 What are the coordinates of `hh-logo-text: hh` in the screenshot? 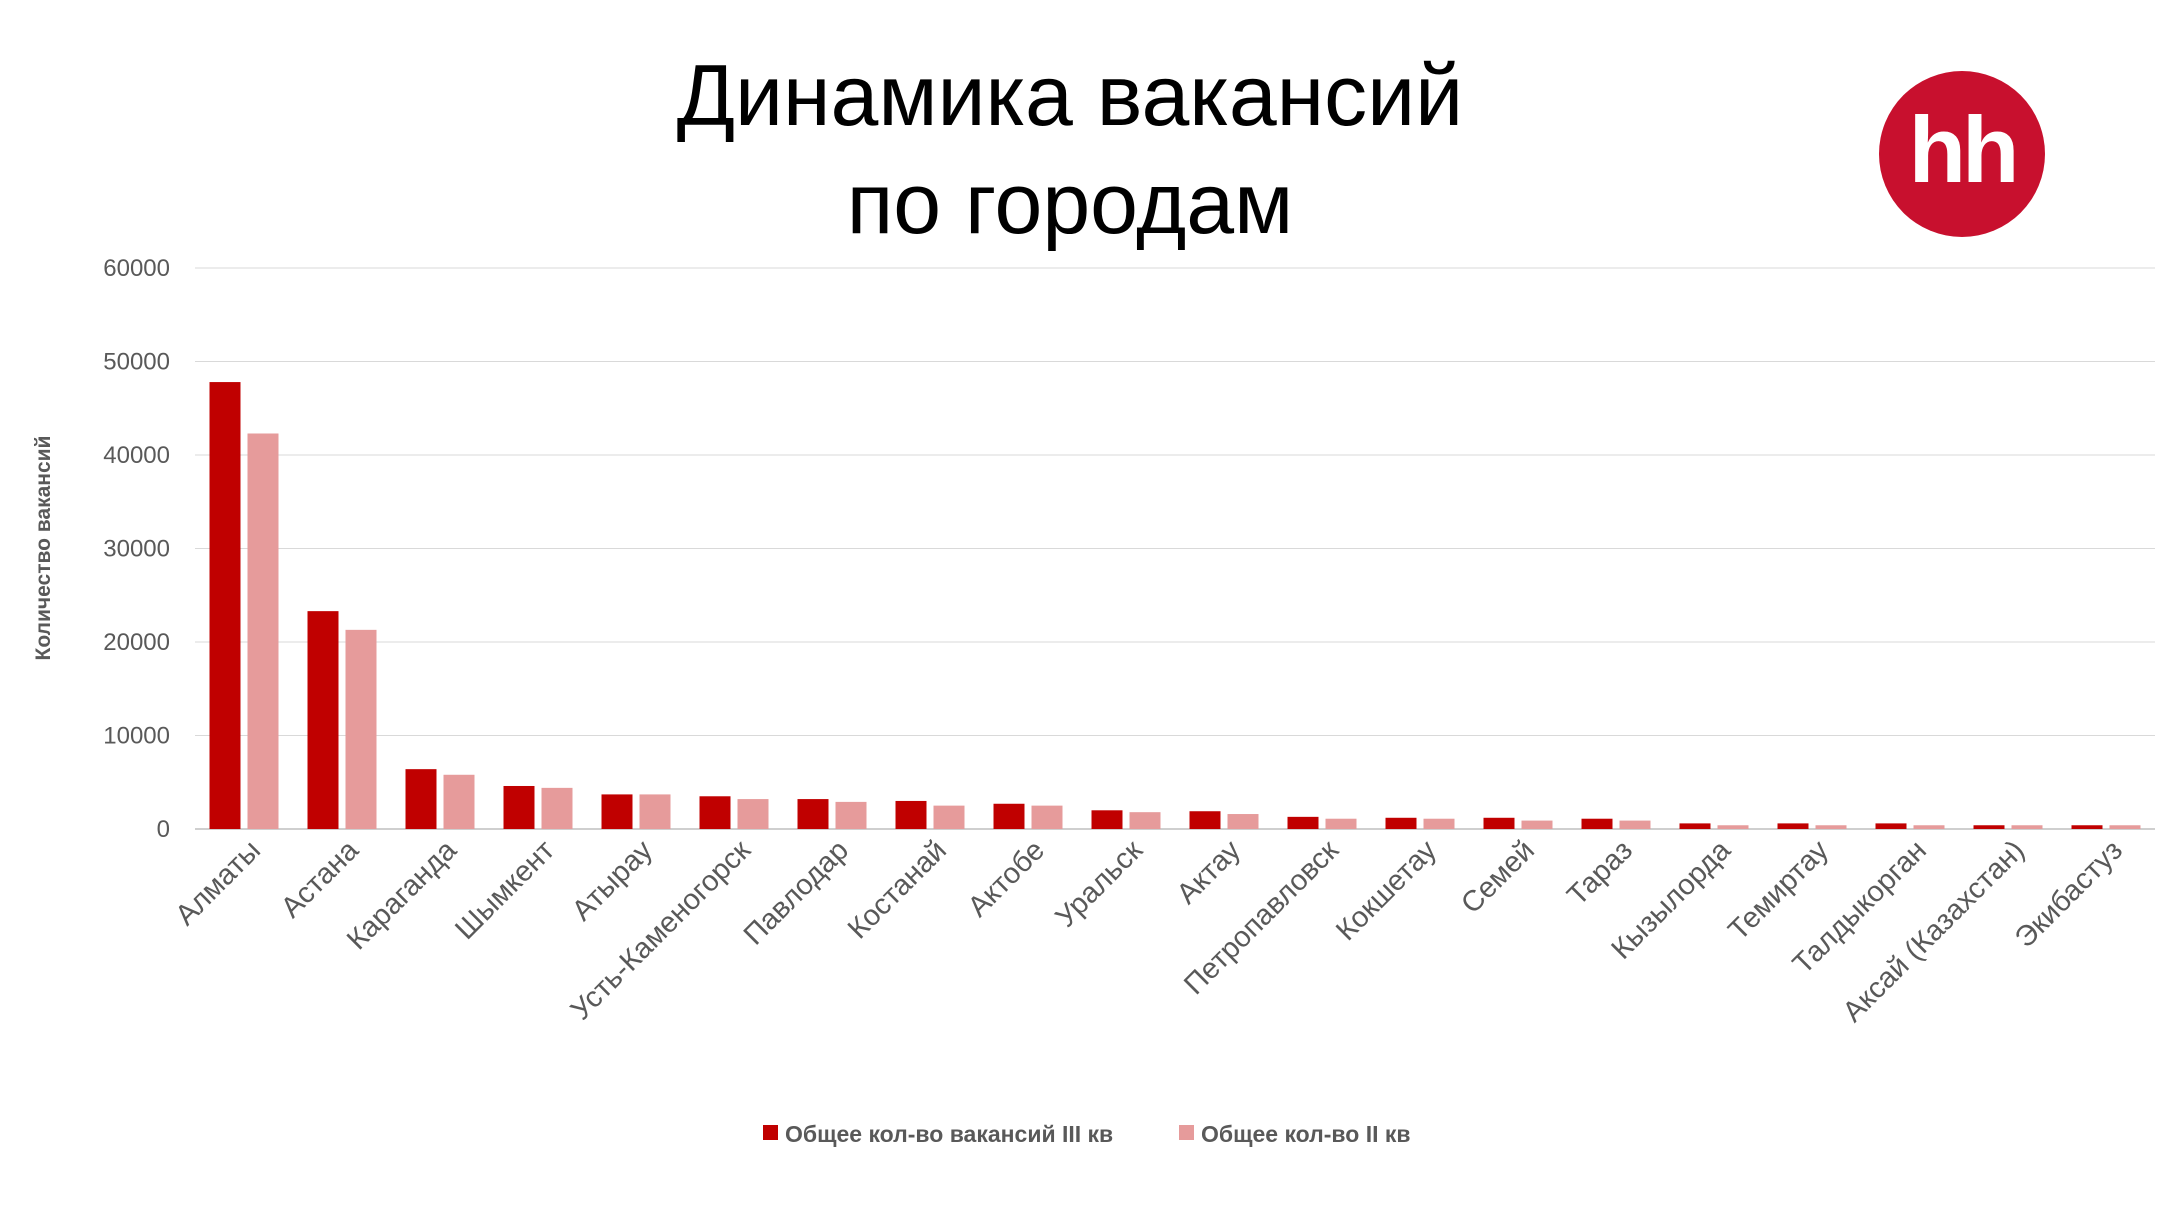 It's located at (1964, 149).